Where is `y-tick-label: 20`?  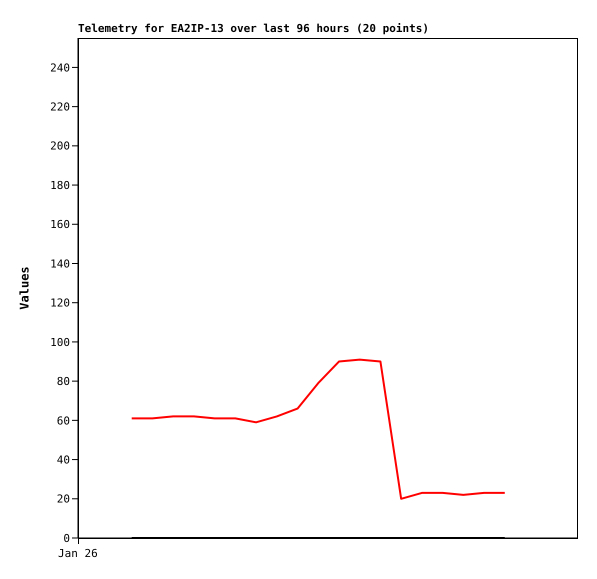 y-tick-label: 20 is located at coordinates (63, 499).